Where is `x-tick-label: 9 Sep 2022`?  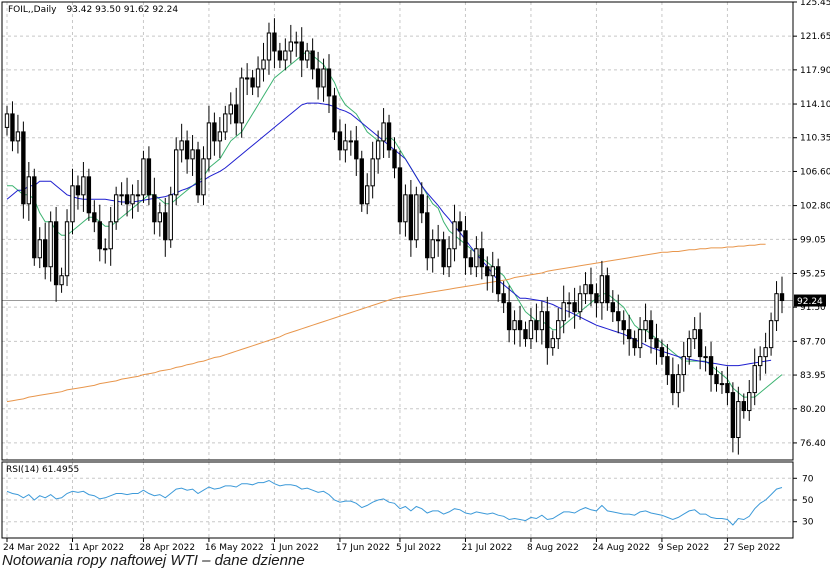
x-tick-label: 9 Sep 2022 is located at coordinates (683, 547).